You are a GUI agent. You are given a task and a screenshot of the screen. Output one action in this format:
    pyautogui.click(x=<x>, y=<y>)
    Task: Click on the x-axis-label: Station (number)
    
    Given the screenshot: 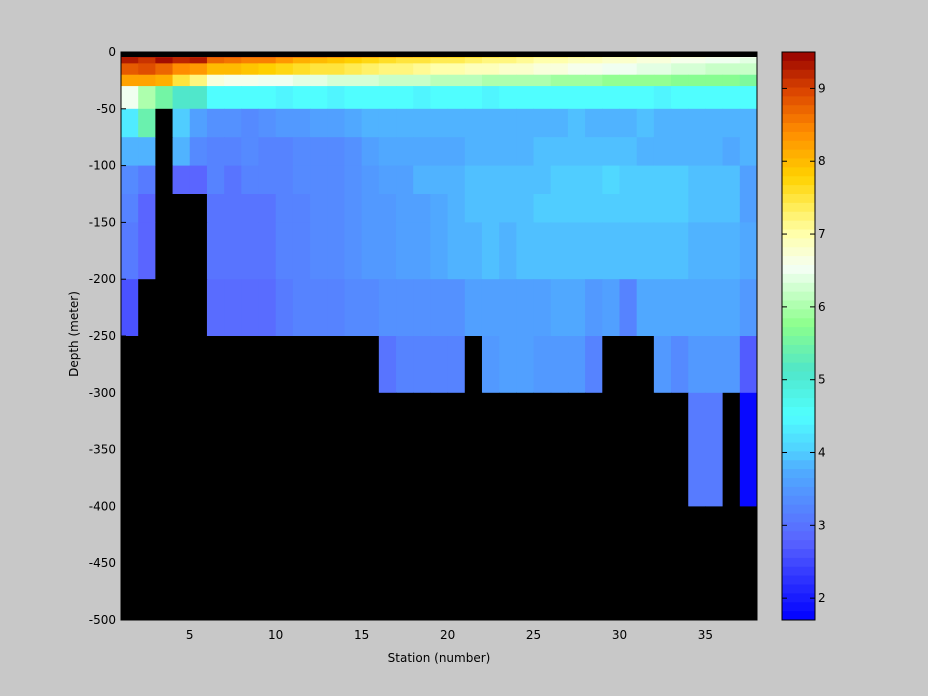 What is the action you would take?
    pyautogui.click(x=439, y=658)
    